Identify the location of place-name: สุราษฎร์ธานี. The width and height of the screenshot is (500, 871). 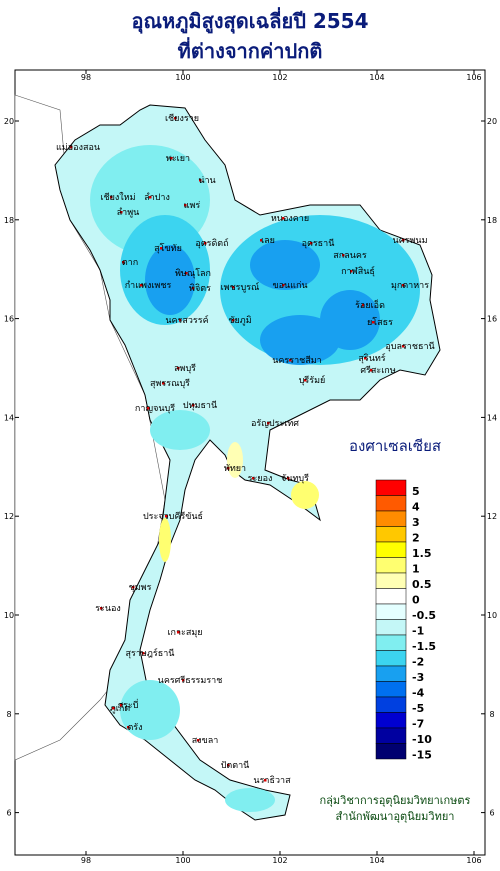
(150, 653).